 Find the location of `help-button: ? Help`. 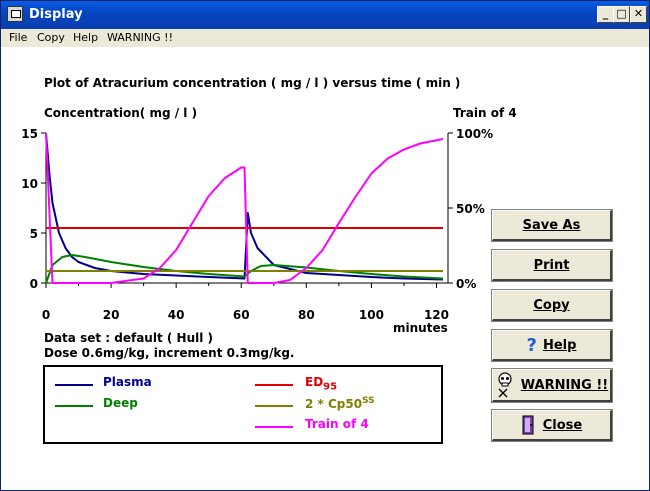

help-button: ? Help is located at coordinates (552, 345).